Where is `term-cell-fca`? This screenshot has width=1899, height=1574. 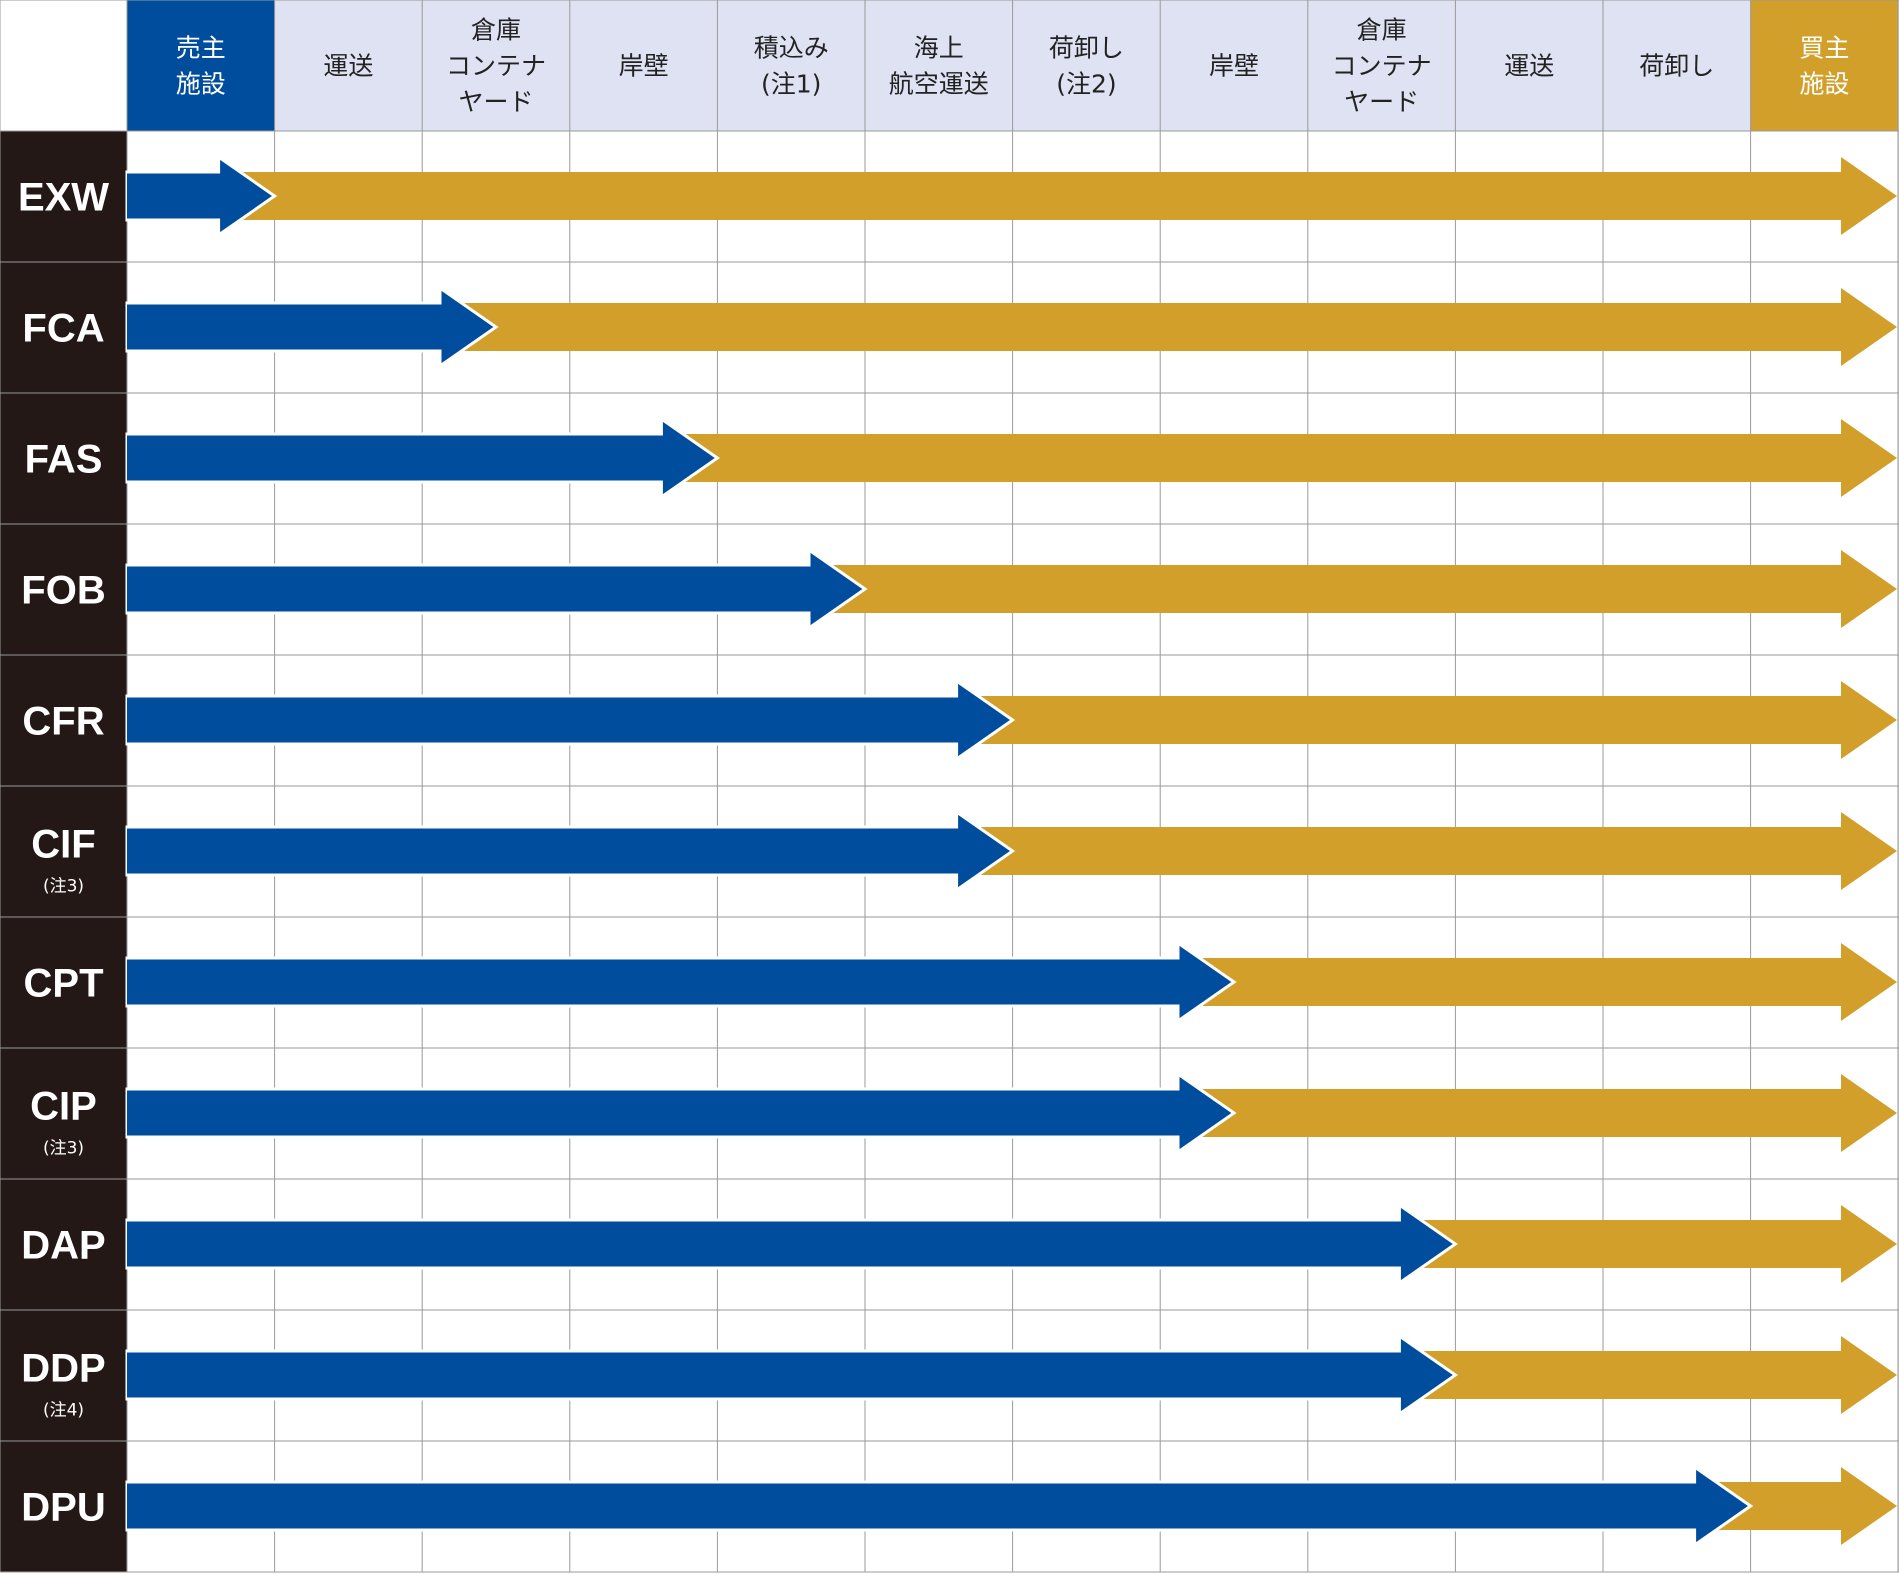 term-cell-fca is located at coordinates (63, 327).